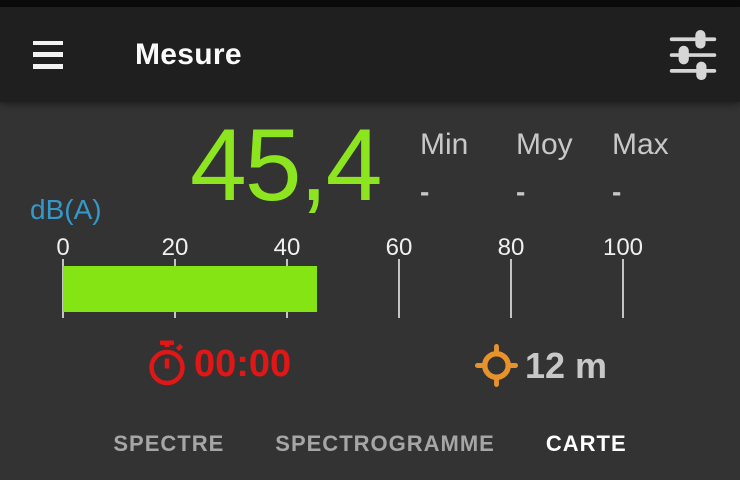 This screenshot has width=740, height=480. I want to click on tick-label: 100, so click(623, 247).